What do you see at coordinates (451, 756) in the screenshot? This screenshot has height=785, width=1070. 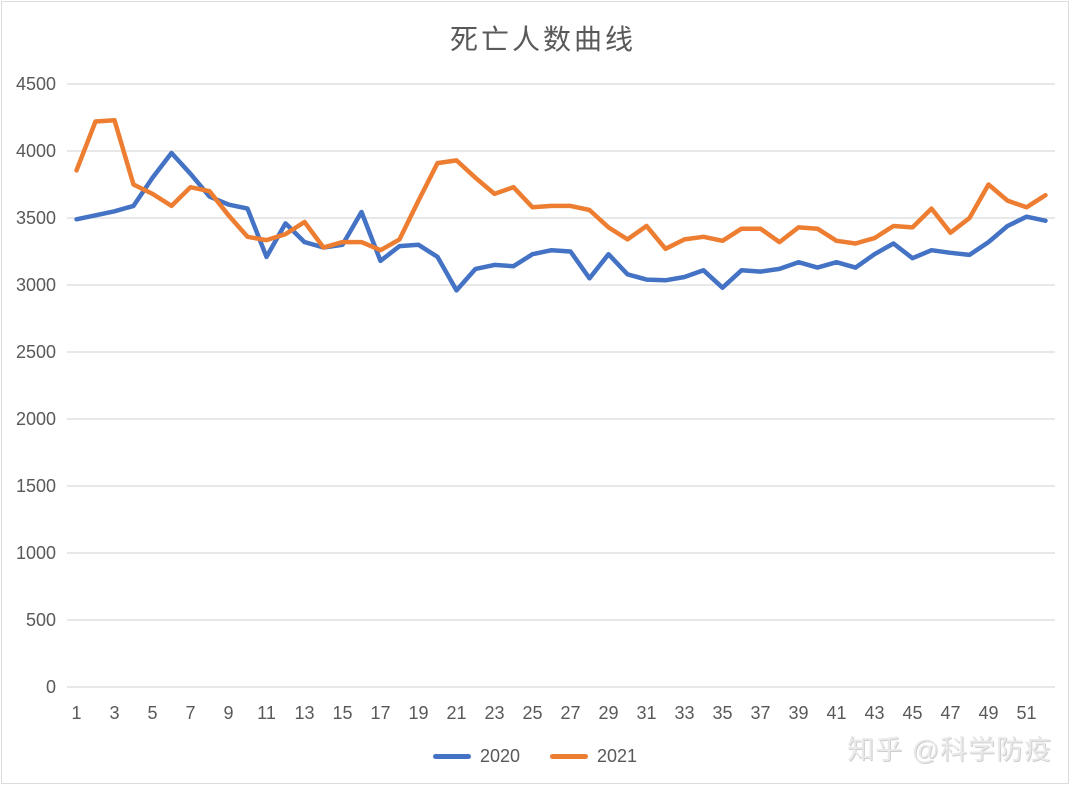 I see `legend-swatch-2020` at bounding box center [451, 756].